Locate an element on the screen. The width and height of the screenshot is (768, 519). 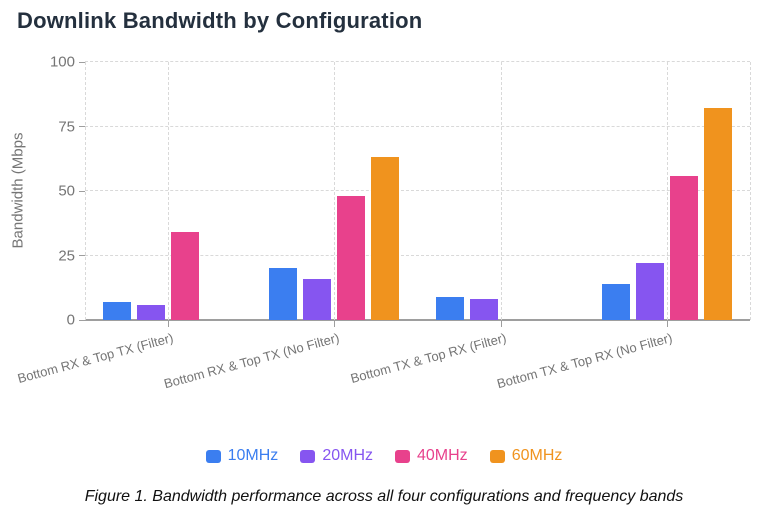
bar-20MHz-cat3 is located at coordinates (483, 309).